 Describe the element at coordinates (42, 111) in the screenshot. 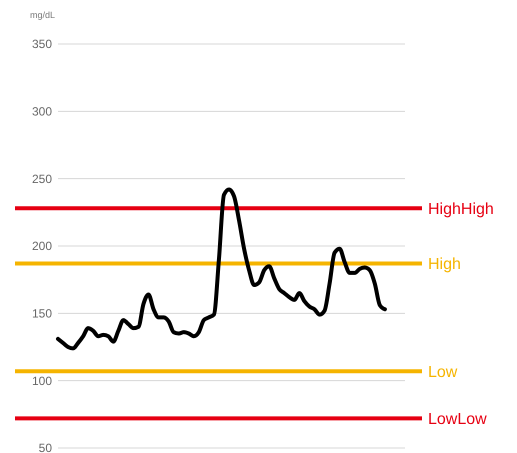

I see `y-tick-label: 300` at that location.